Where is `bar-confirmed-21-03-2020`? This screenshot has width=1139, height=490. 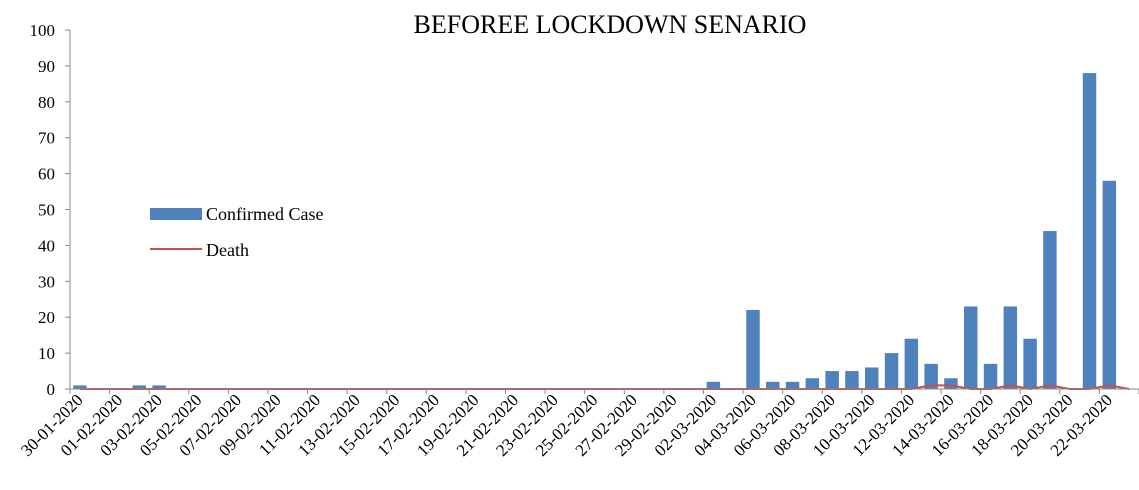 bar-confirmed-21-03-2020 is located at coordinates (1089, 231).